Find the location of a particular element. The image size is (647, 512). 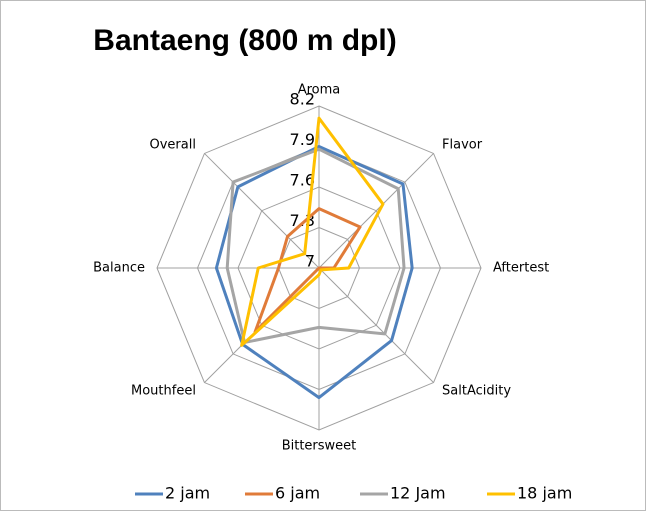

axis-label: Aroma is located at coordinates (319, 90).